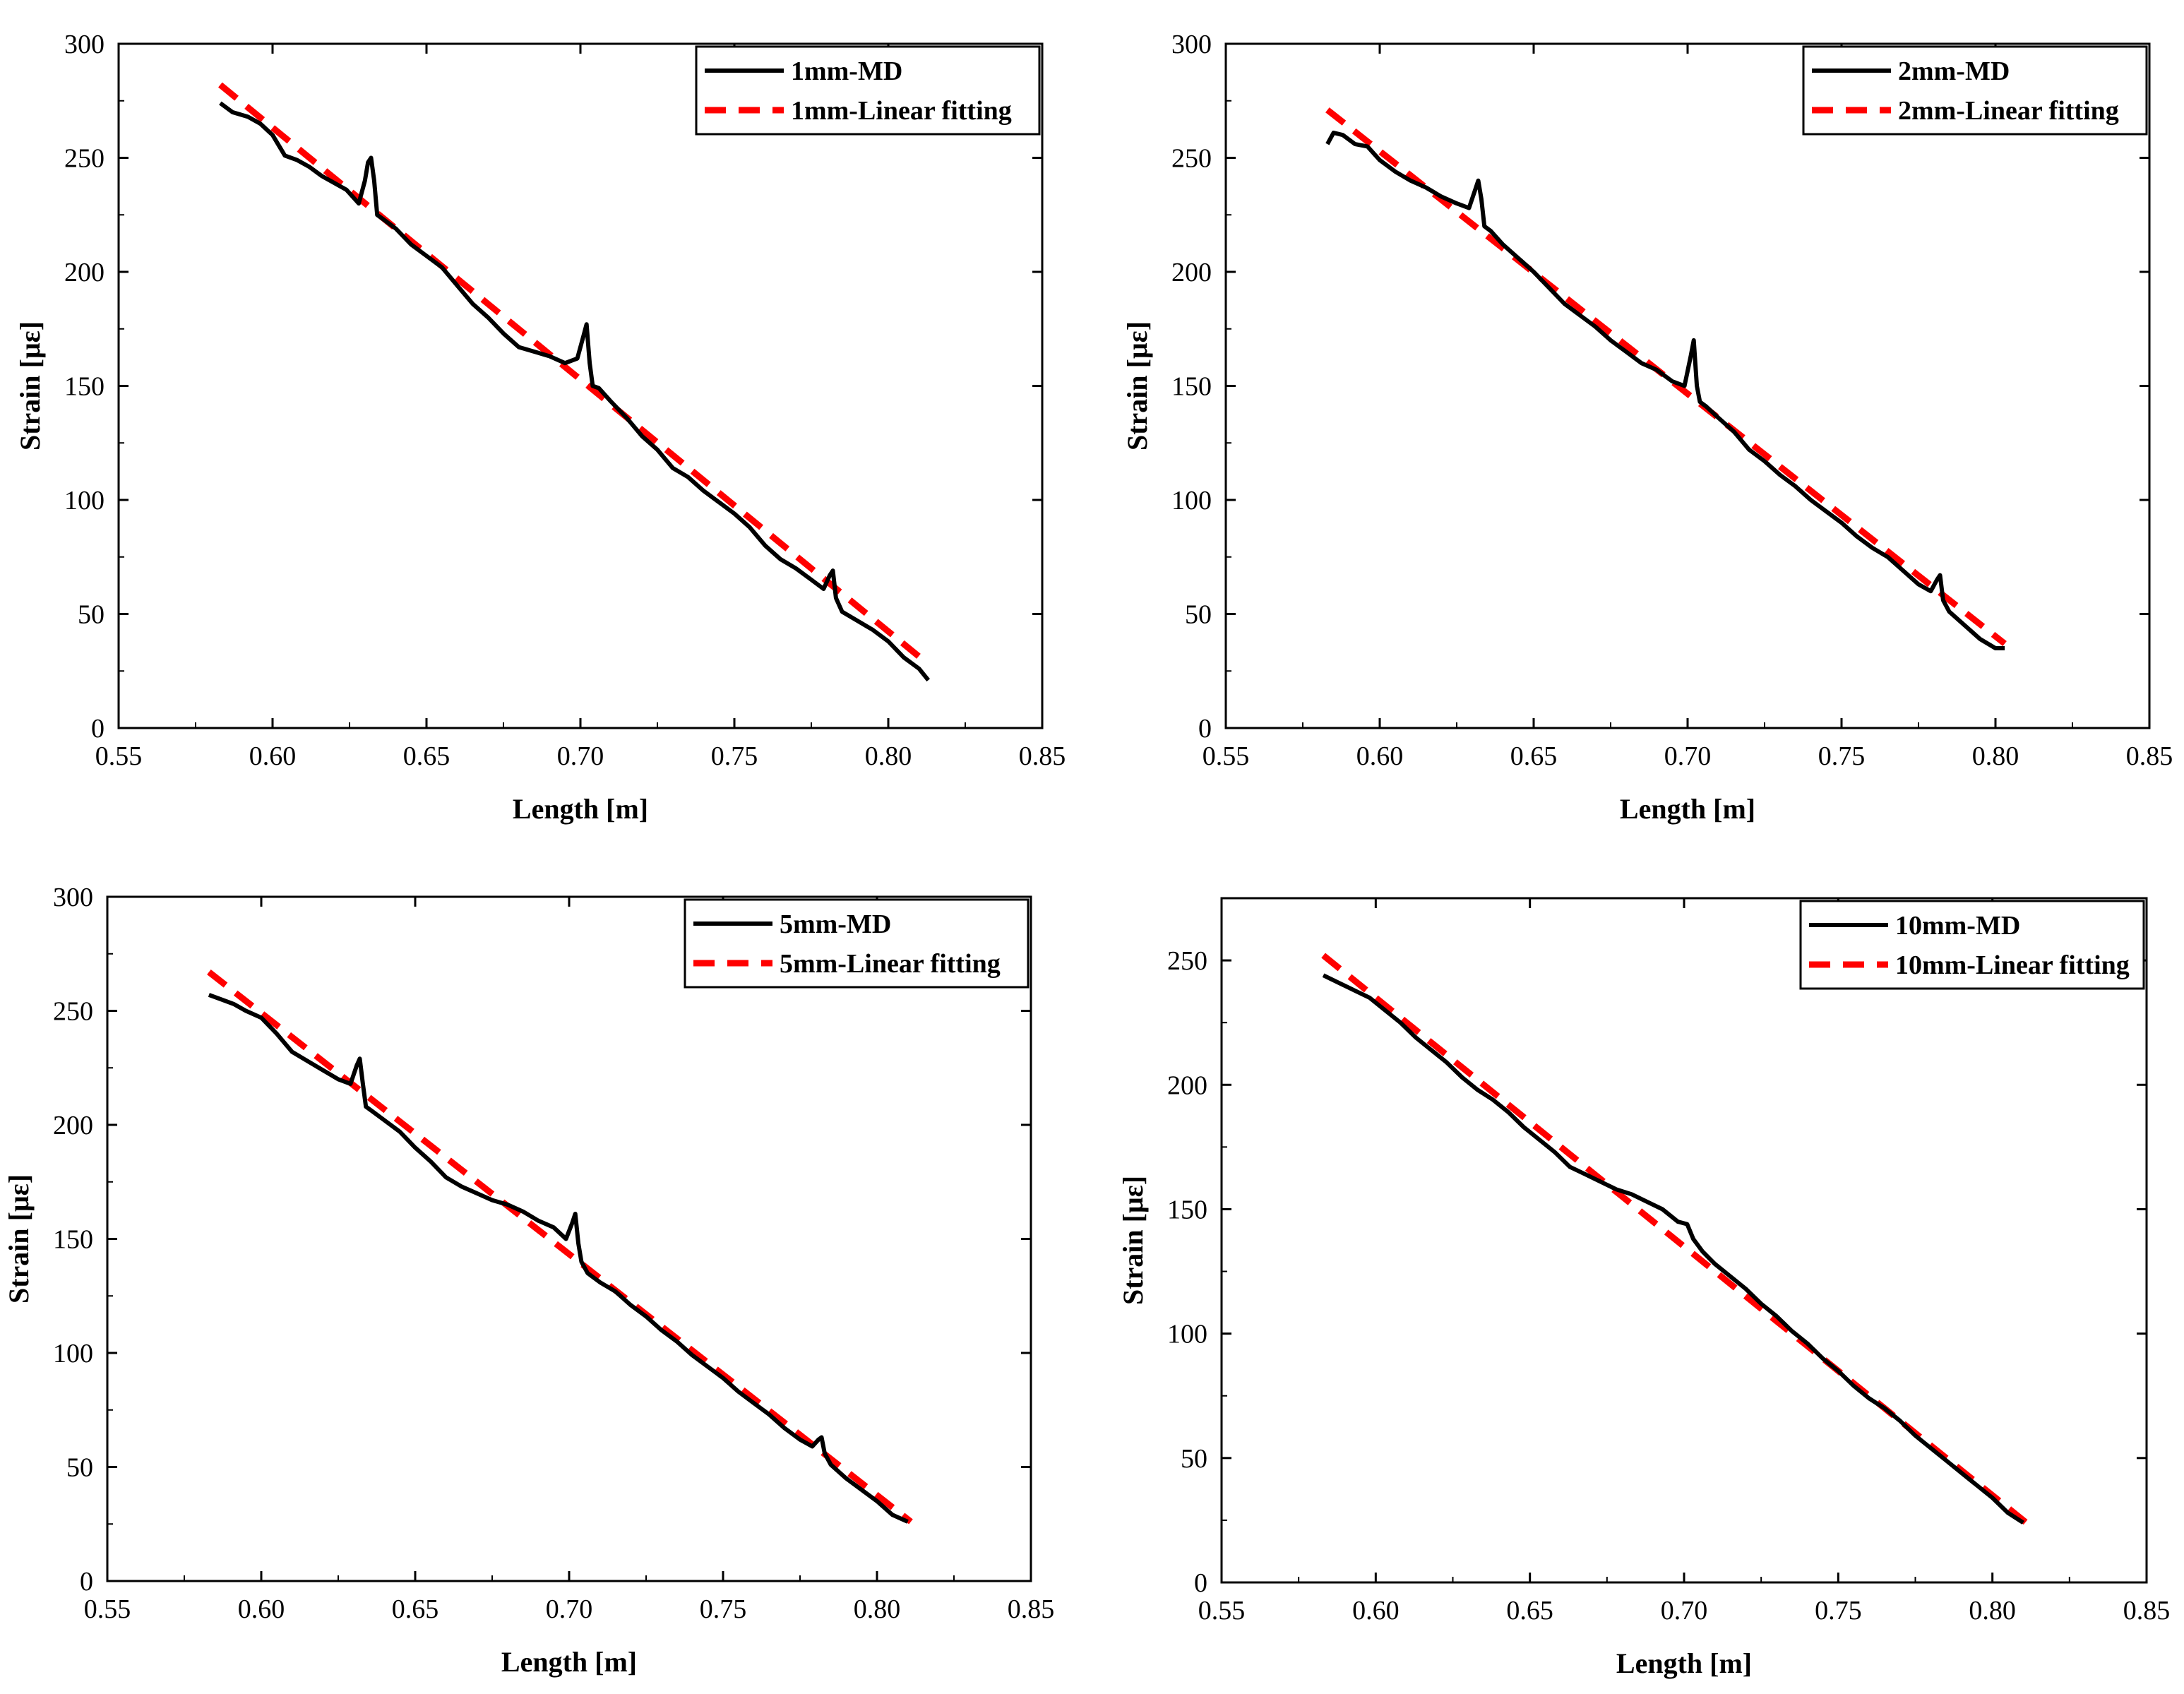  What do you see at coordinates (2012, 965) in the screenshot?
I see `legend-label: 10mm-Linear fitting` at bounding box center [2012, 965].